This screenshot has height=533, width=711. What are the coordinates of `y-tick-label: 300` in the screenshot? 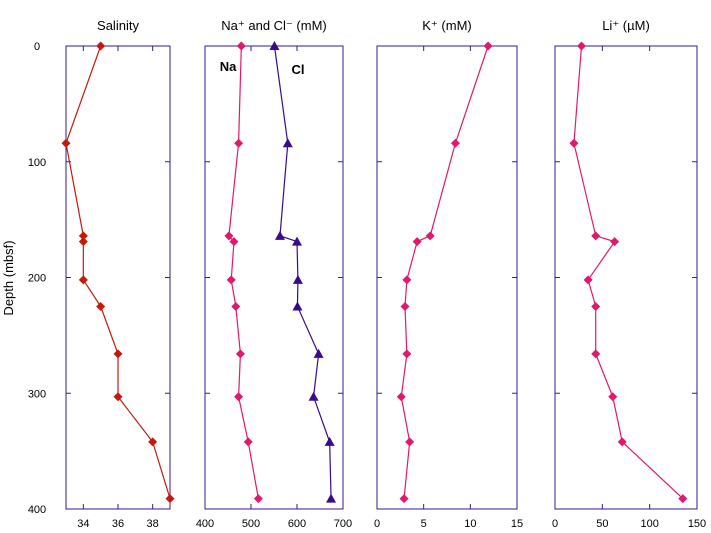 It's located at (37, 394).